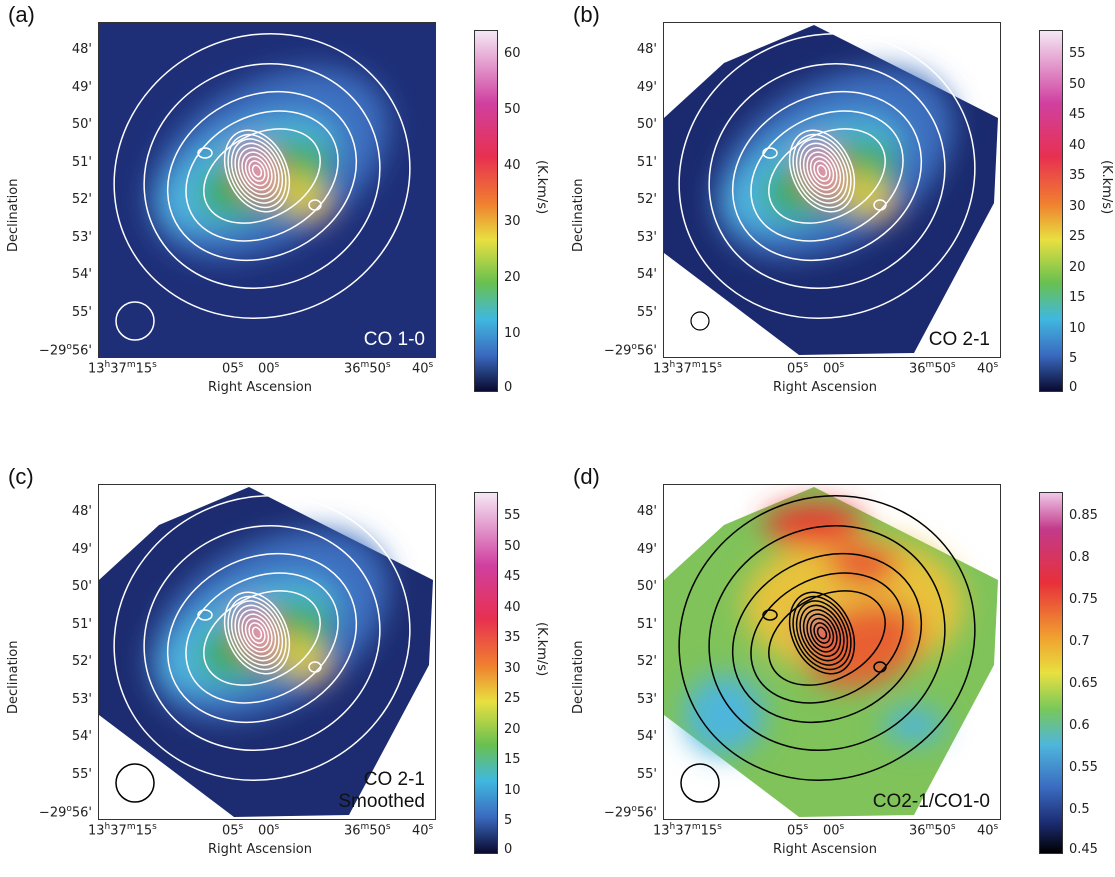  What do you see at coordinates (1073, 359) in the screenshot?
I see `colorbar-tick-label: 5` at bounding box center [1073, 359].